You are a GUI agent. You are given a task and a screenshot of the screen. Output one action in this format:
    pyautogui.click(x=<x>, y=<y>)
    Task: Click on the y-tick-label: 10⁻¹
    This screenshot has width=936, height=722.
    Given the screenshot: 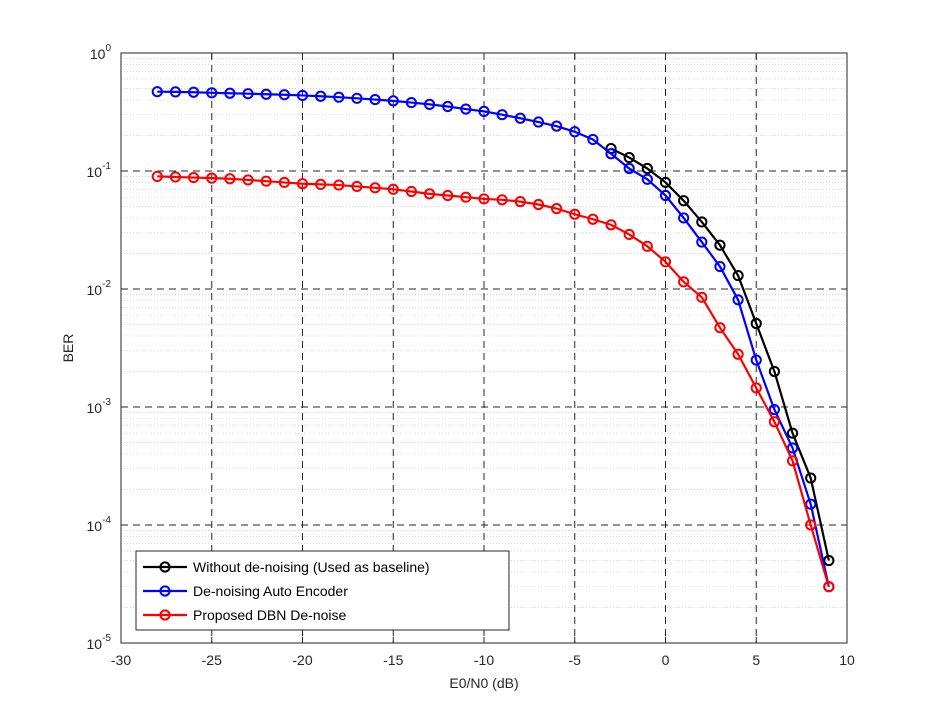 What is the action you would take?
    pyautogui.click(x=99, y=170)
    